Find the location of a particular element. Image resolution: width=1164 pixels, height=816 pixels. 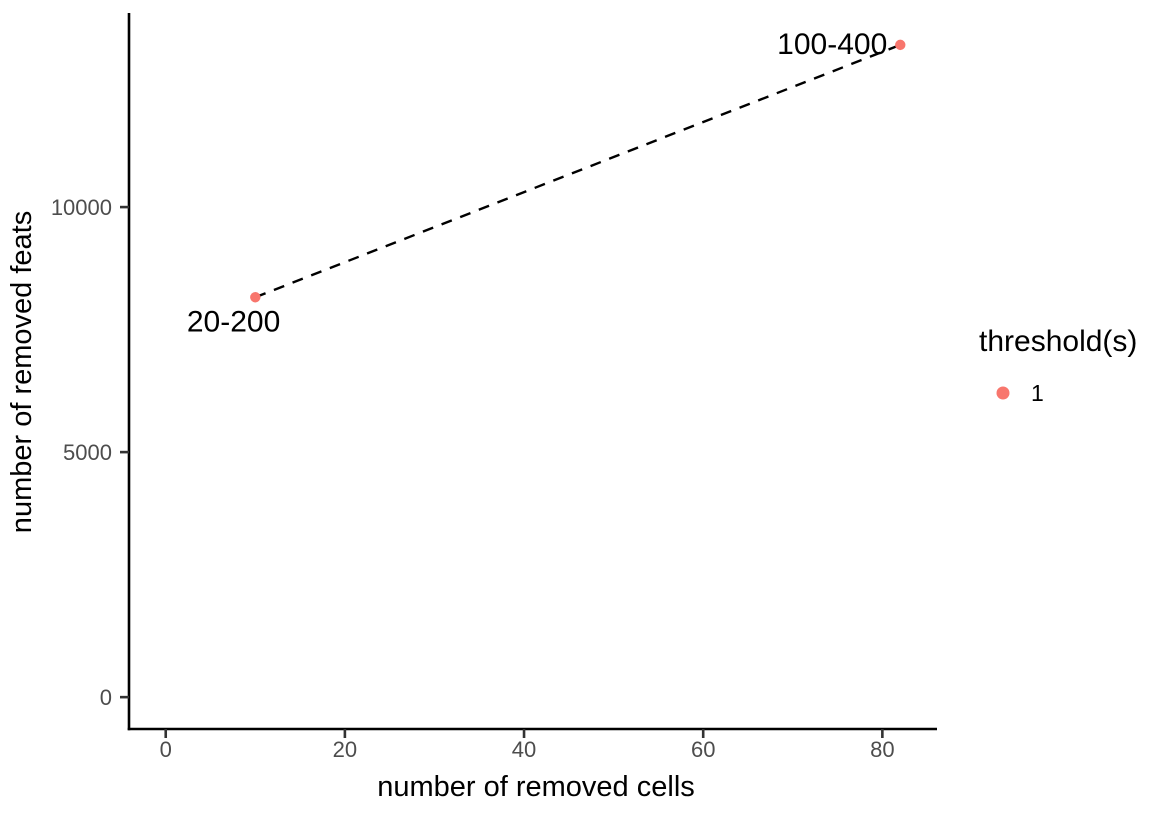

x-tick-label: 80 is located at coordinates (882, 749).